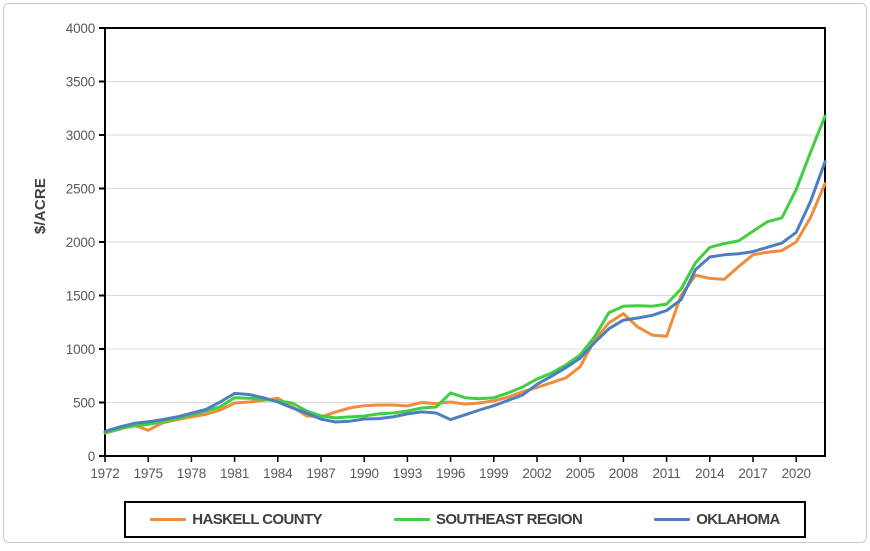 The height and width of the screenshot is (551, 870). I want to click on x-tick-label: 1978, so click(191, 473).